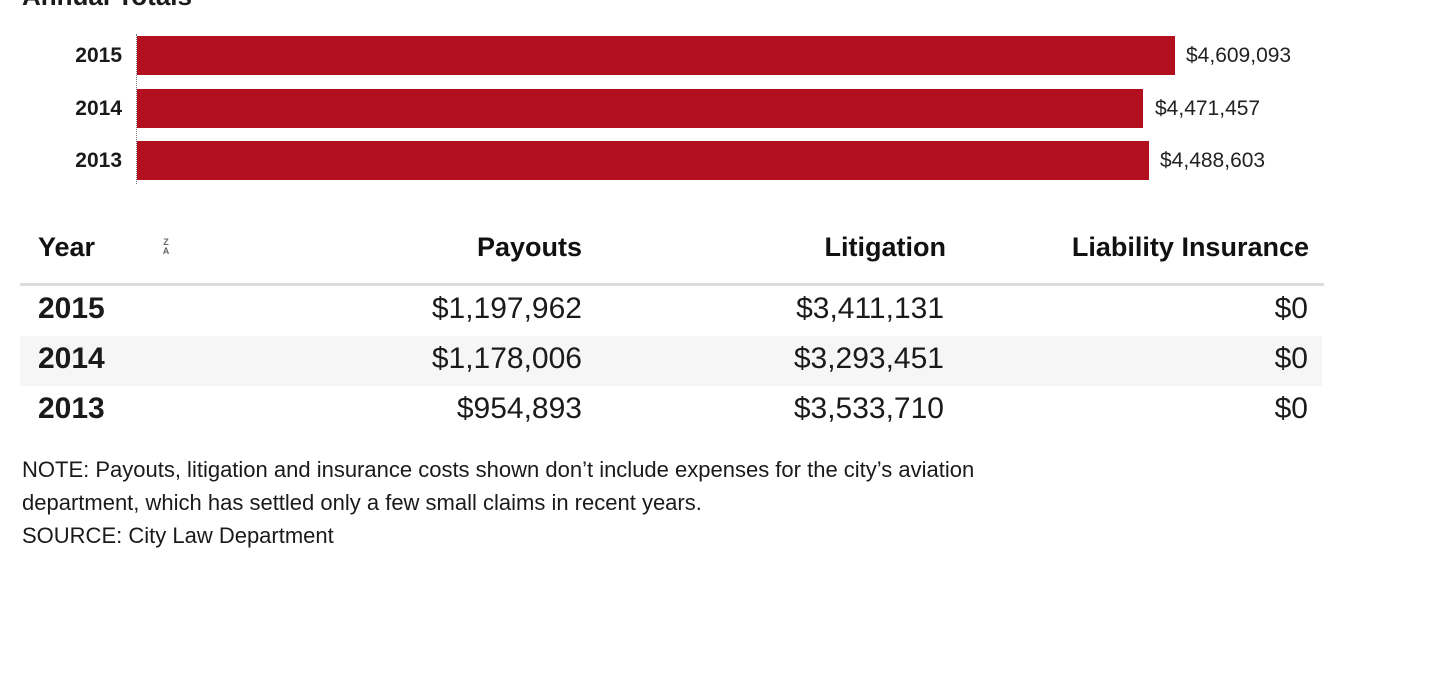 This screenshot has height=700, width=1440. I want to click on cell-litigation: $3,293,451, so click(868, 358).